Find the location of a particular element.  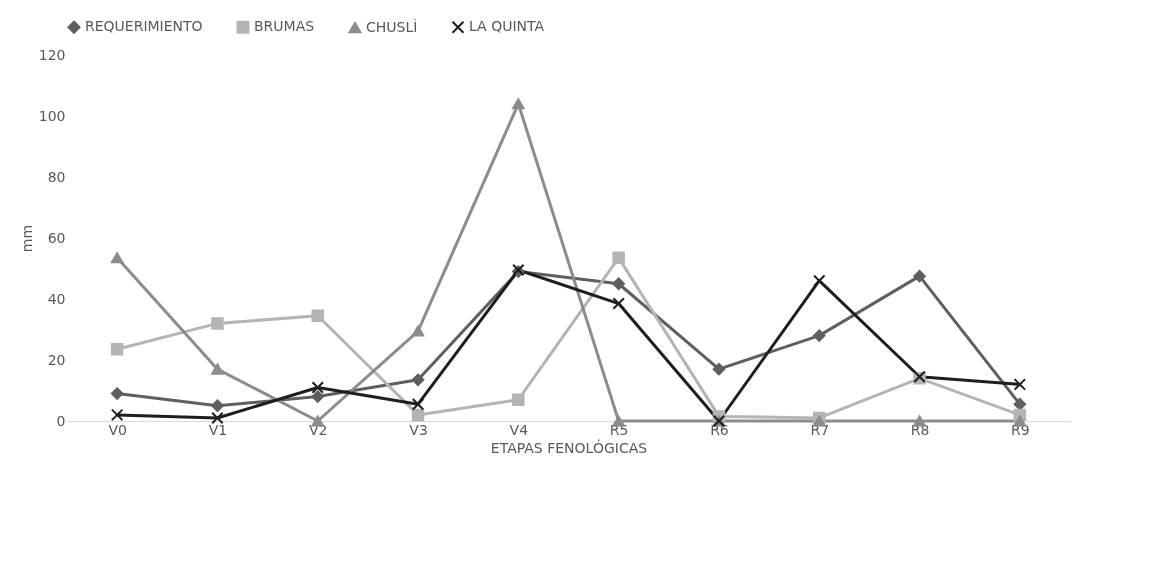

y-tick-label: 0 is located at coordinates (61, 420).